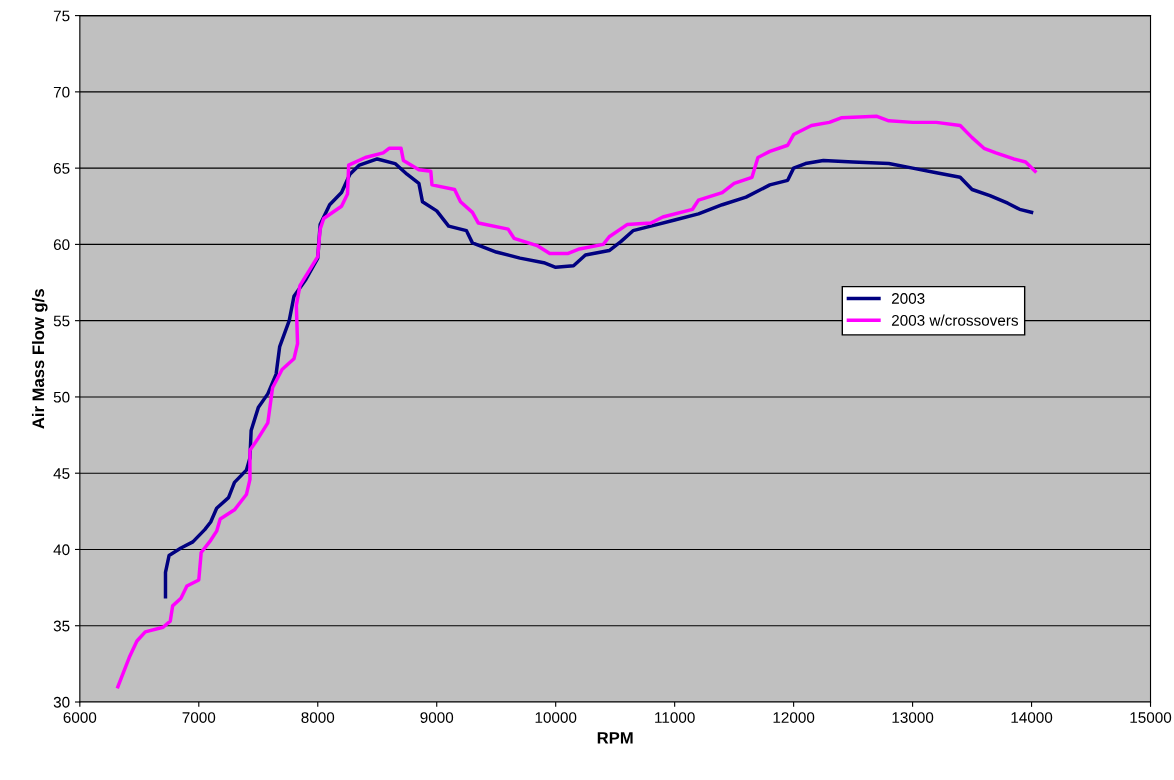  Describe the element at coordinates (1032, 717) in the screenshot. I see `x-tick-label: 14000` at that location.